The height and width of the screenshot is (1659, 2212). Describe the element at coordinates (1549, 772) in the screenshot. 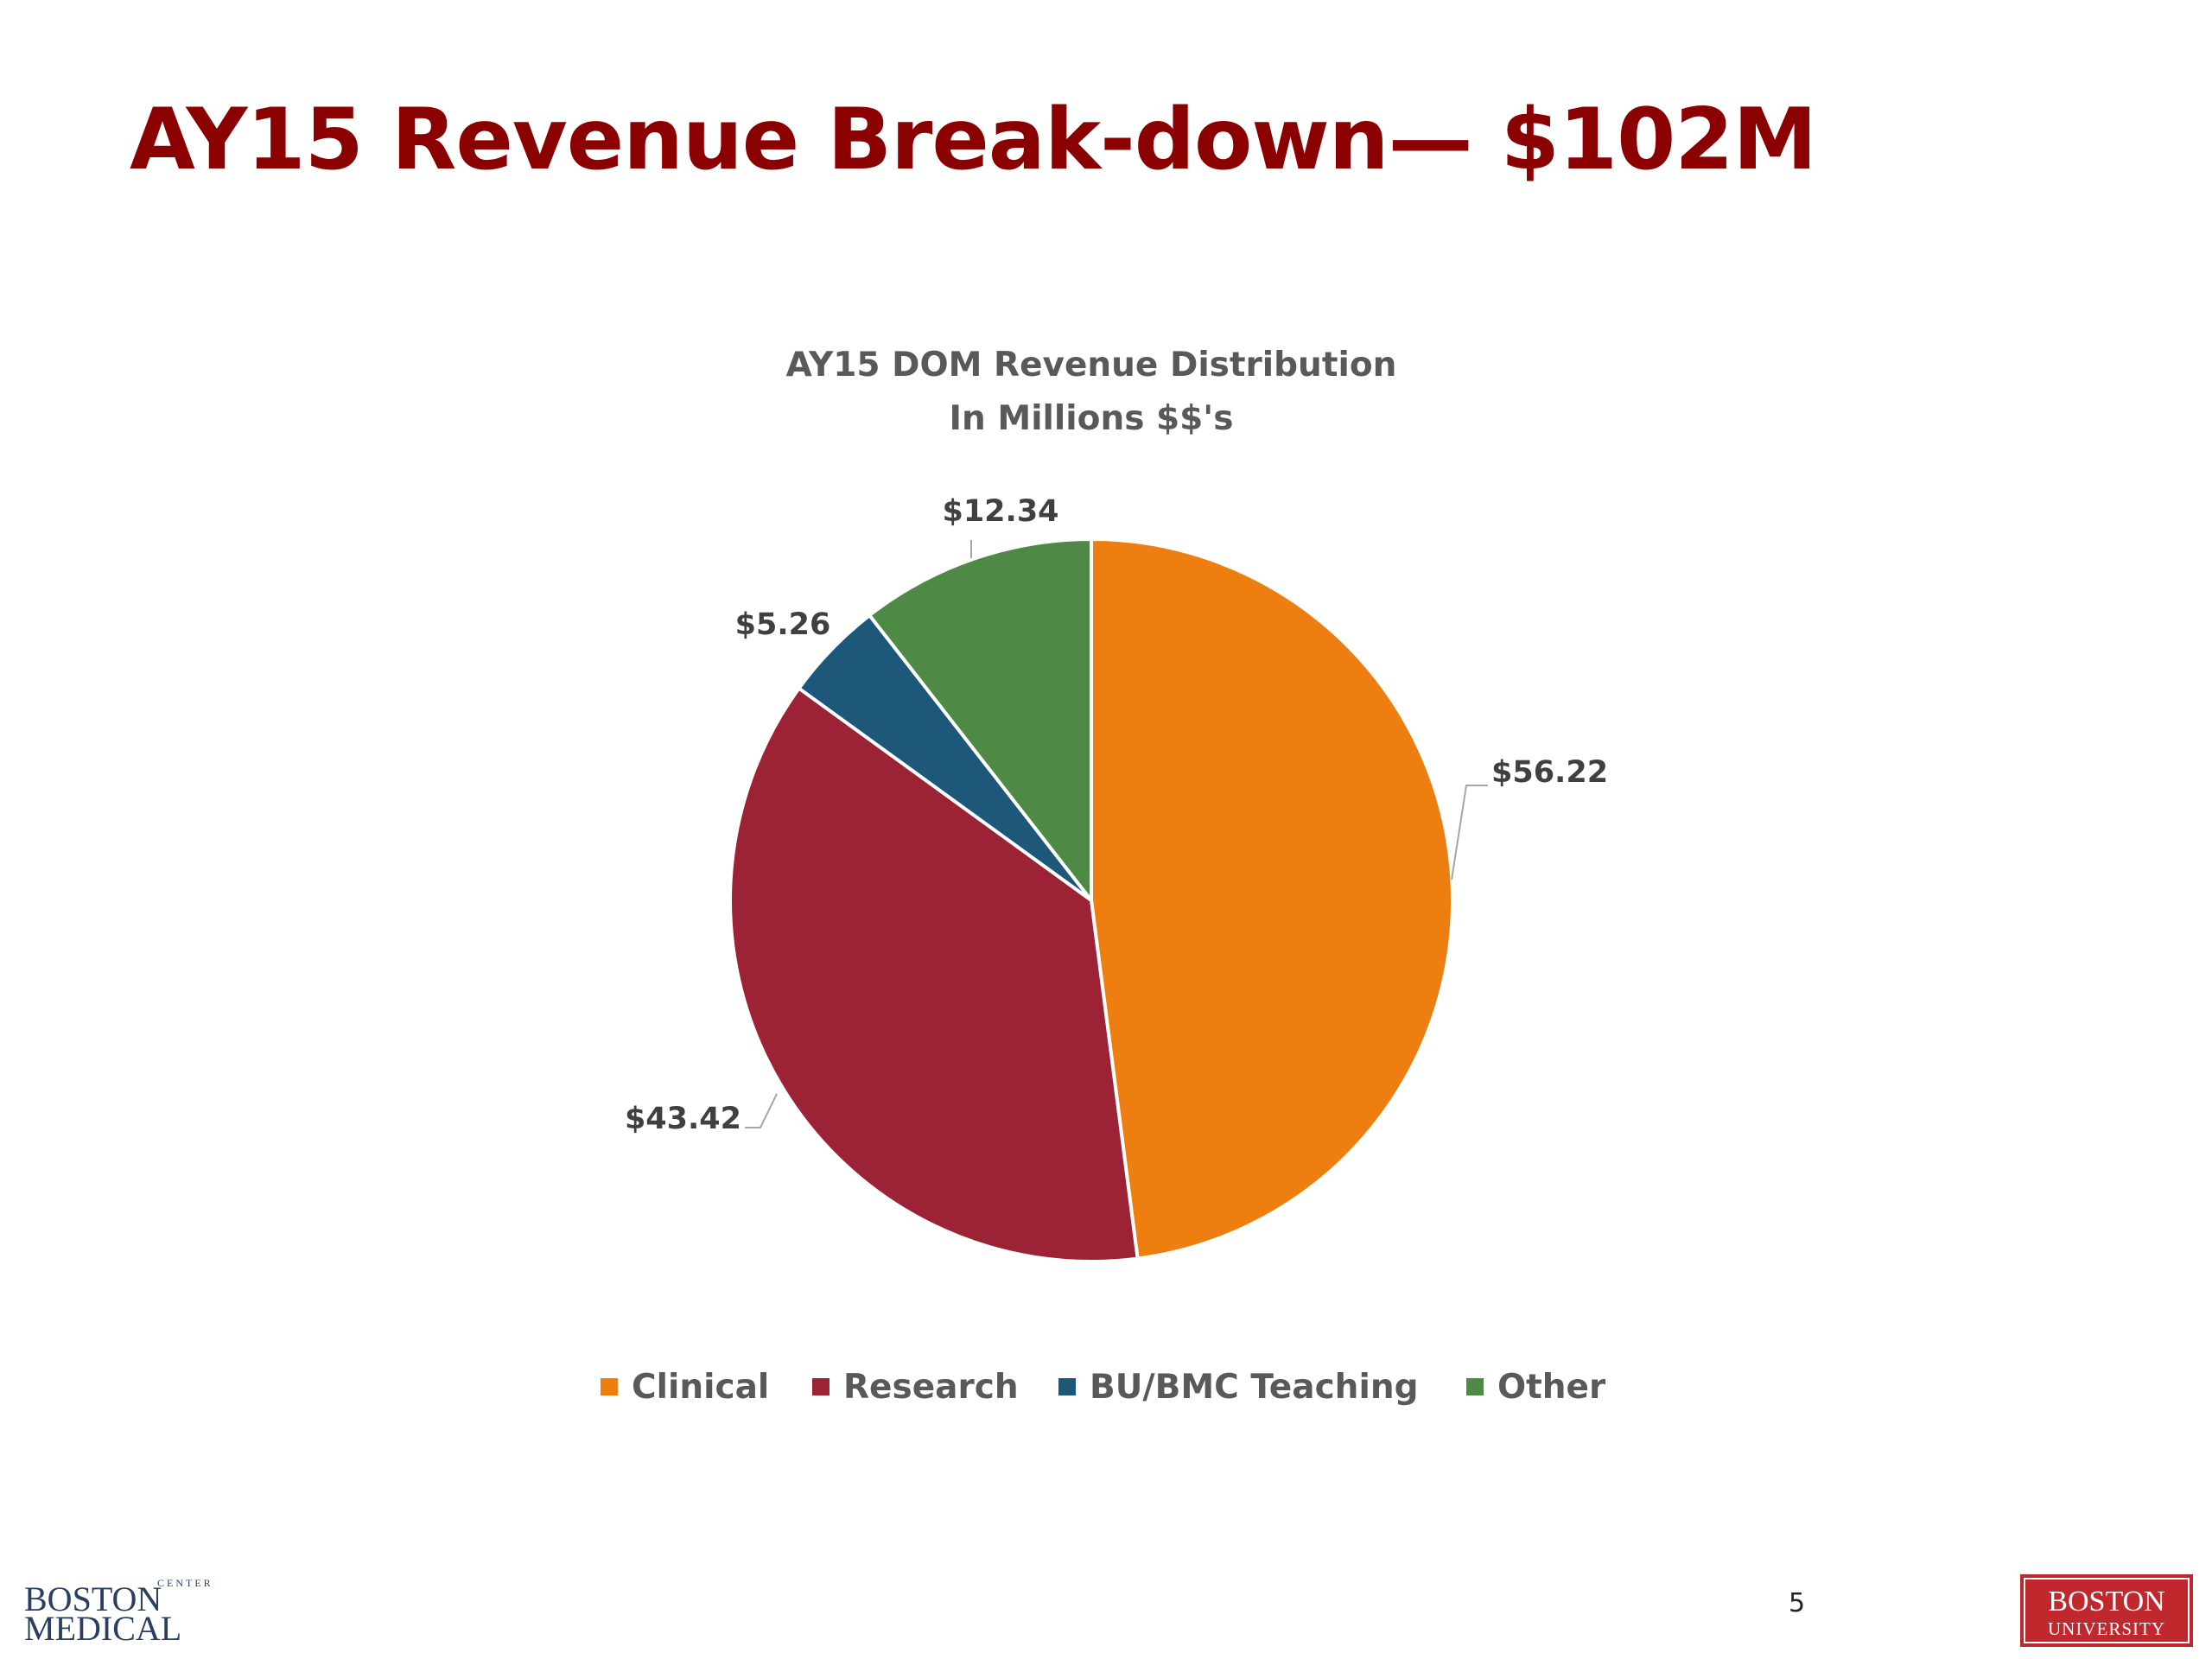

I see `data-label: $56.22` at that location.